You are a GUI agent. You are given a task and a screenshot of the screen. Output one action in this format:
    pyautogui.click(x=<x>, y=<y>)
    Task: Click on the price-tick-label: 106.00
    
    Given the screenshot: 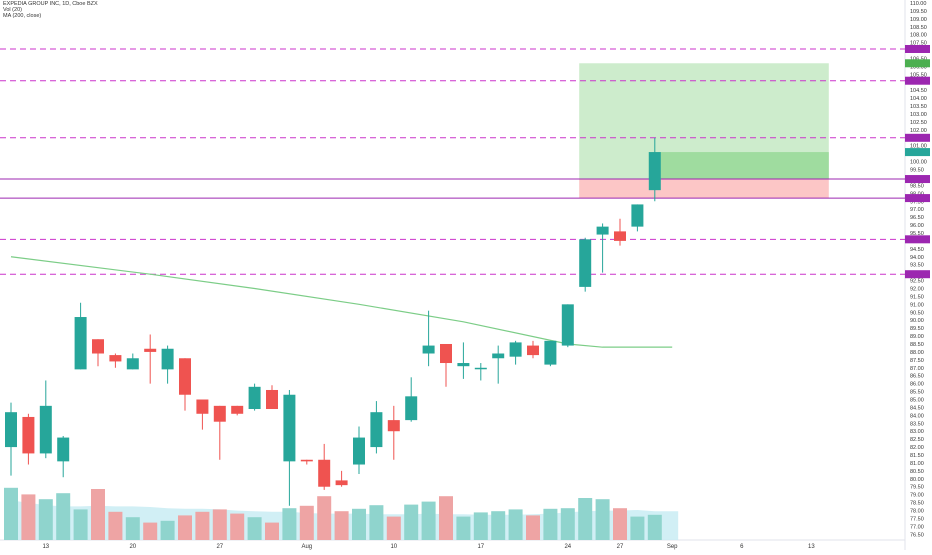 What is the action you would take?
    pyautogui.click(x=918, y=67)
    